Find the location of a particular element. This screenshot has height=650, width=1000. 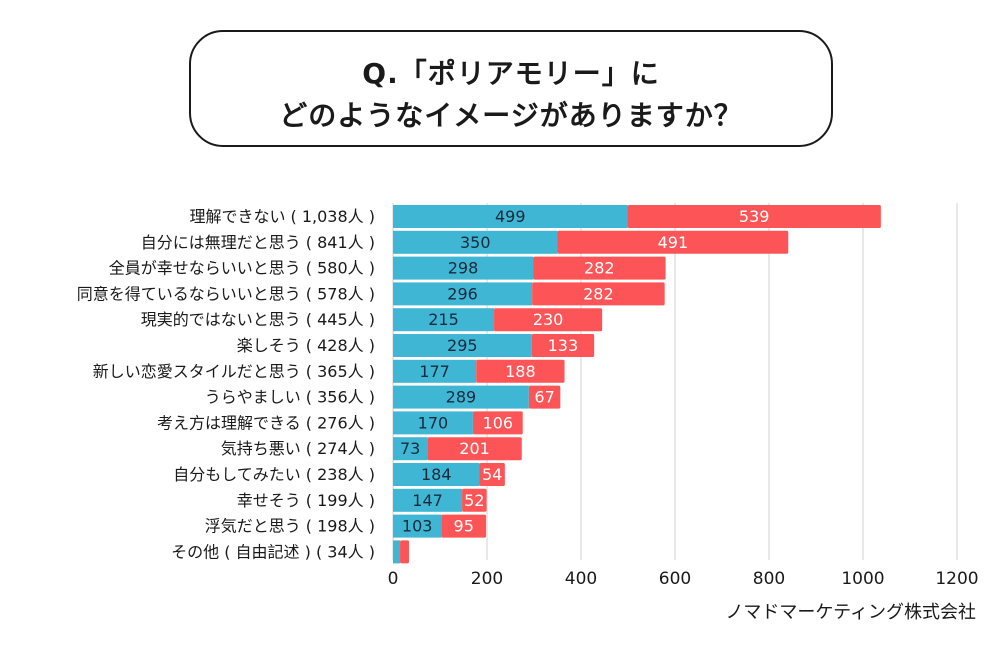

data-label-series-1: 170 is located at coordinates (433, 422).